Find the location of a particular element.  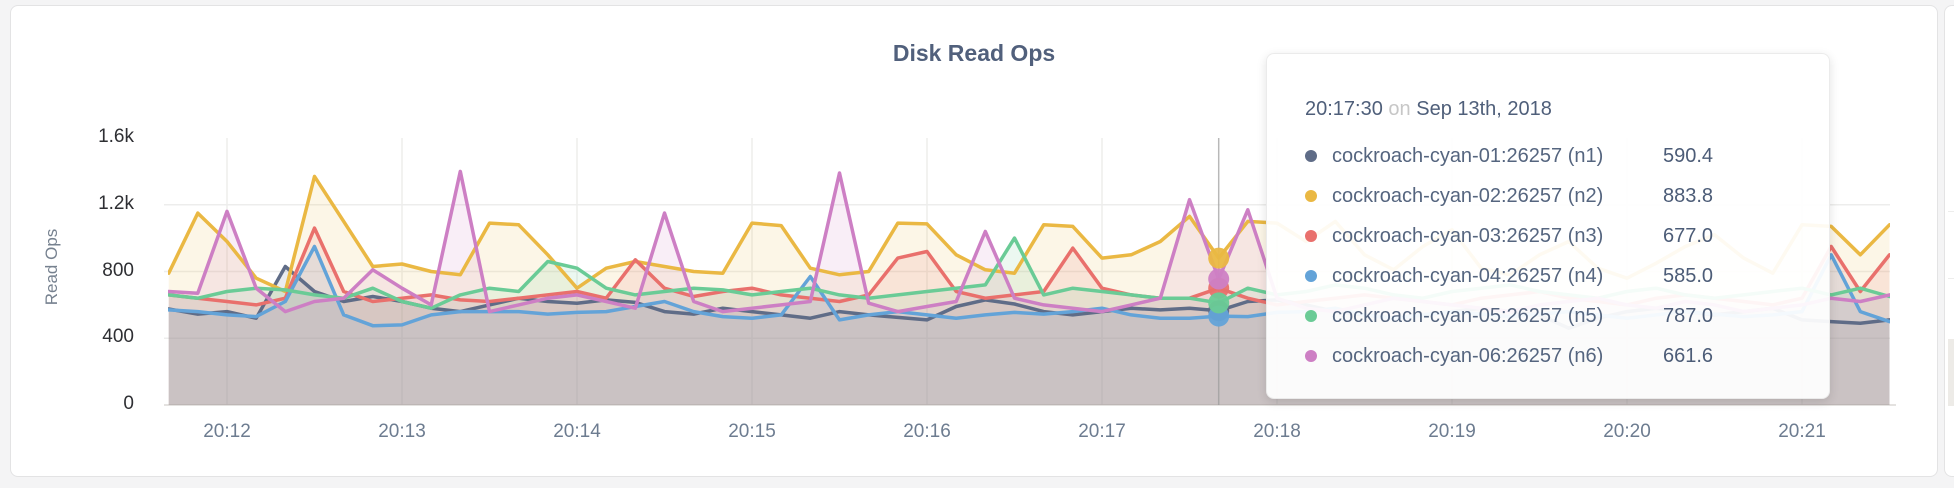

tooltip-on-word: on is located at coordinates (1399, 109).